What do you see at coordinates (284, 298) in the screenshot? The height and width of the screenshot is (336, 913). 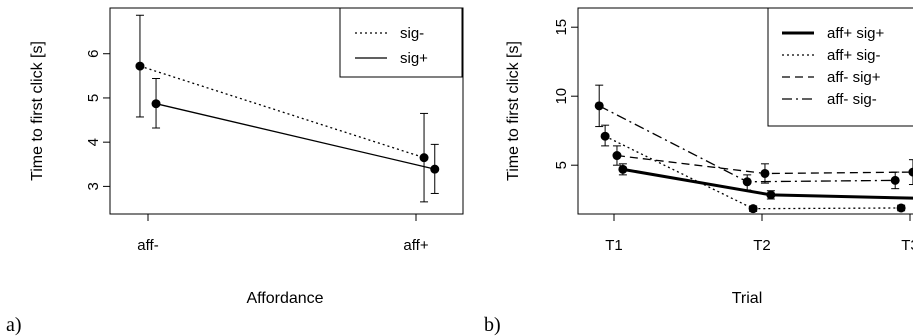 I see `chart-a-x-axis-label: Affordance` at bounding box center [284, 298].